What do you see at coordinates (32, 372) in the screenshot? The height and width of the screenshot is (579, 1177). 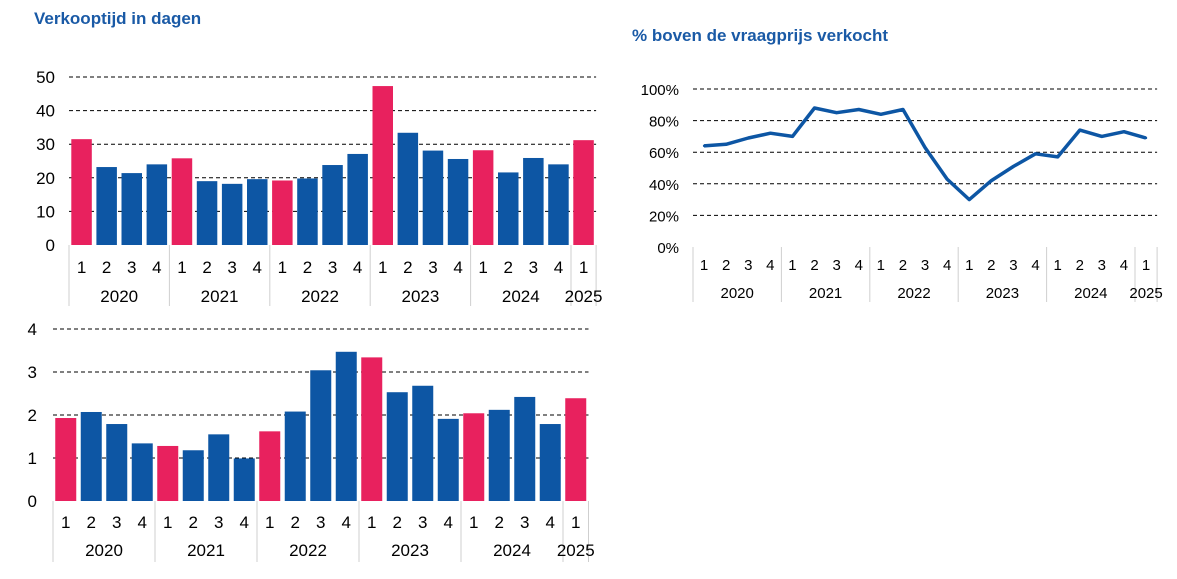 I see `y-tick-label: 3` at bounding box center [32, 372].